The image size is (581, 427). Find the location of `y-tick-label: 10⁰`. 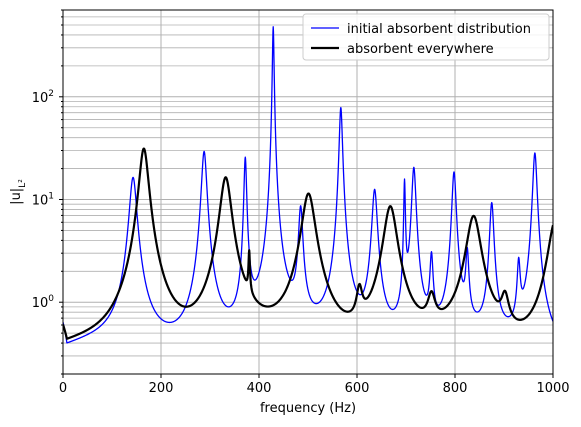

y-tick-label: 10⁰ is located at coordinates (43, 302).